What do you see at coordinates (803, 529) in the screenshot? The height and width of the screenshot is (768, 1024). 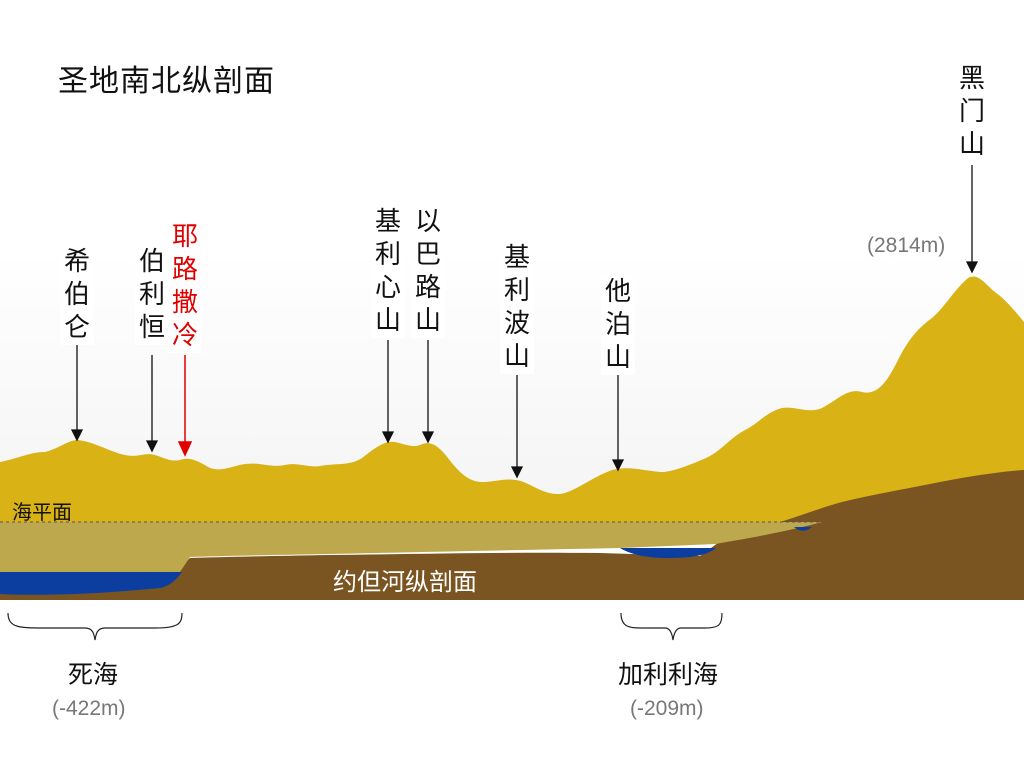 I see `hula-lake-water` at bounding box center [803, 529].